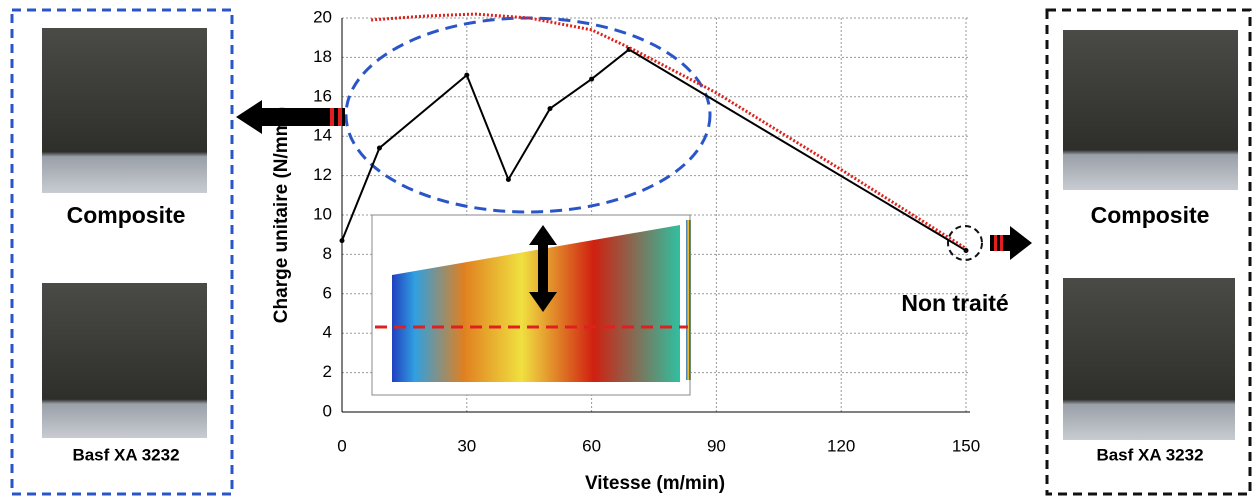  I want to click on y-tick-label: 14, so click(322, 135).